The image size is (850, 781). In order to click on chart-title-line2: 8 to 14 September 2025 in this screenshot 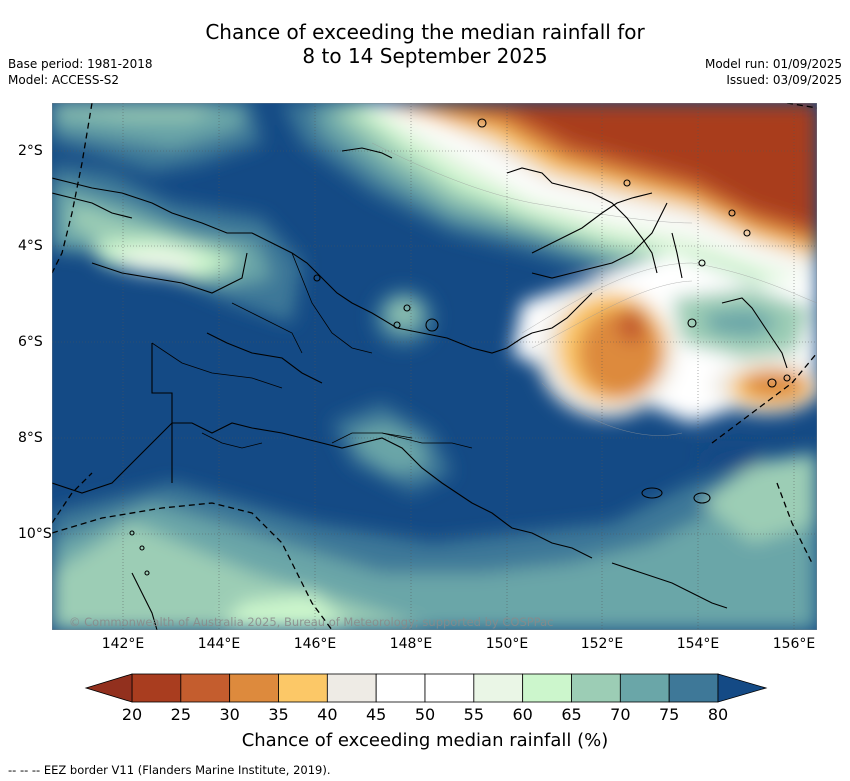, I will do `click(425, 56)`.